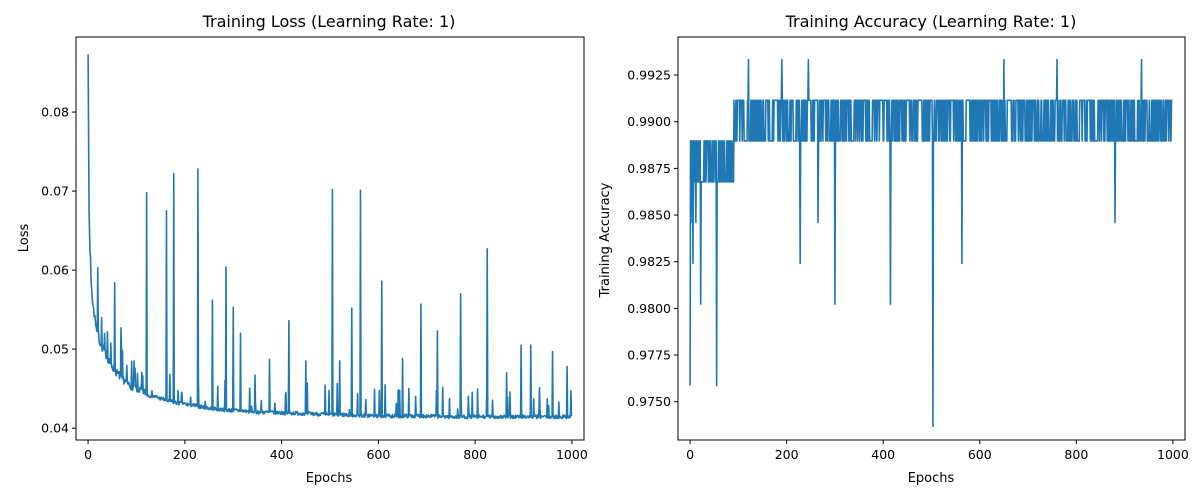  Describe the element at coordinates (649, 261) in the screenshot. I see `acc-ytick-label: 0.9825` at that location.